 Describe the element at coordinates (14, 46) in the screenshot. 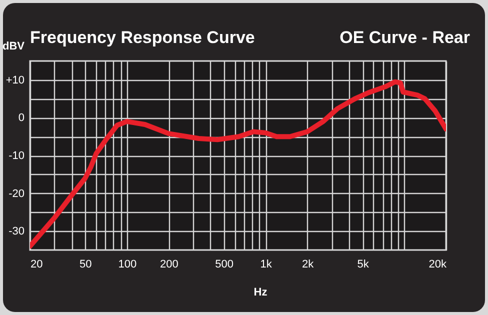

I see `y-axis-title: dBV` at that location.